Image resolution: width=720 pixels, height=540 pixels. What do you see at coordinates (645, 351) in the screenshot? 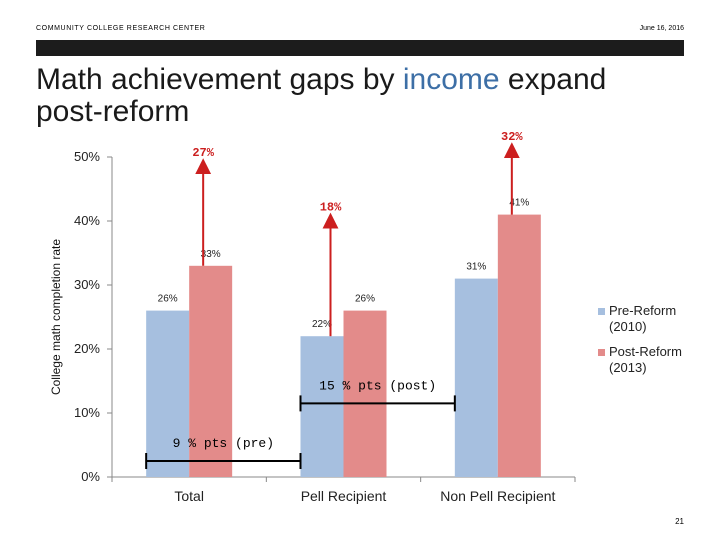
I see `legend-label: Post-Reform` at bounding box center [645, 351].